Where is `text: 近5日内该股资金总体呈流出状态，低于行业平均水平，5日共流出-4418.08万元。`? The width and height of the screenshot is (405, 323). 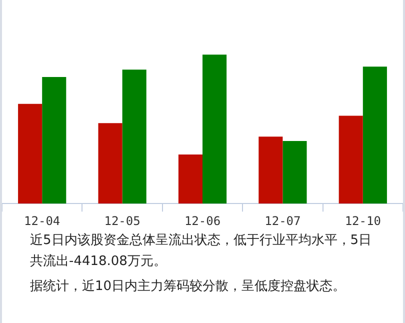 text: 近5日内该股资金总体呈流出状态，低于行业平均水平，5日共流出-4418.08万元。 is located at coordinates (201, 251).